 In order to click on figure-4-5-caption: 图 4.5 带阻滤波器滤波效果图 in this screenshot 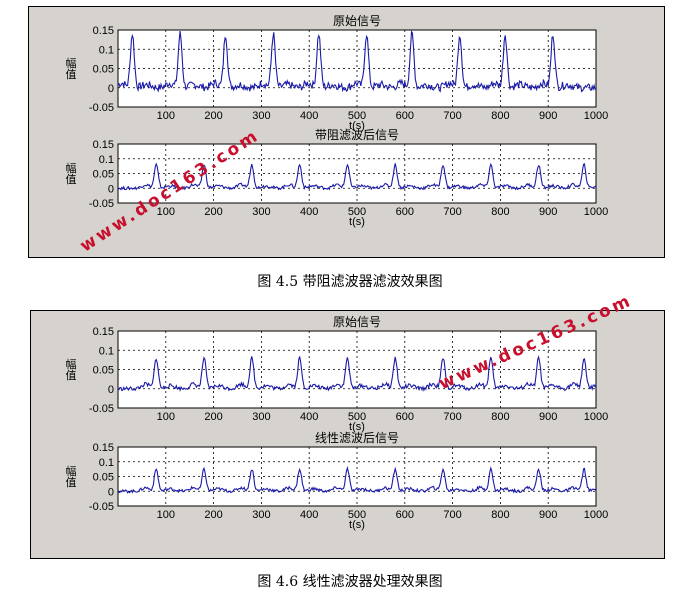, I will do `click(350, 282)`.